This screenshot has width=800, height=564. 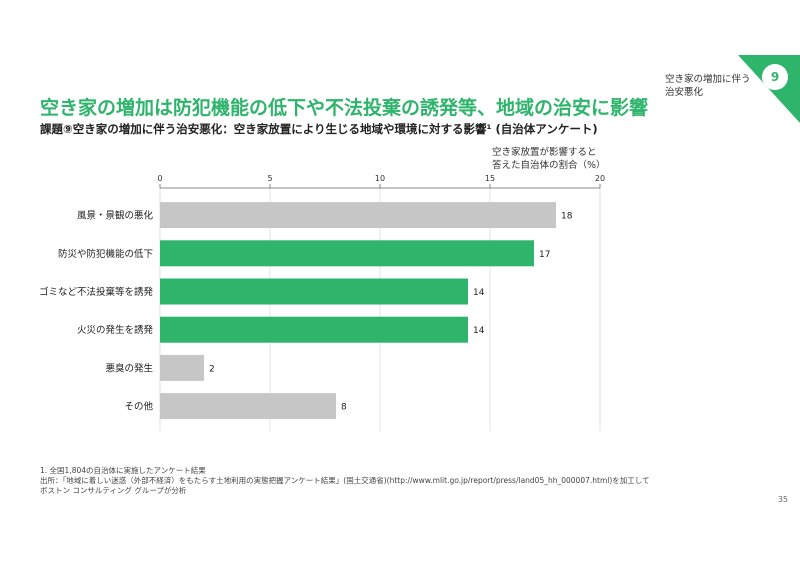 What do you see at coordinates (96, 292) in the screenshot?
I see `category-label: ゴミなど不法投棄等を誘発` at bounding box center [96, 292].